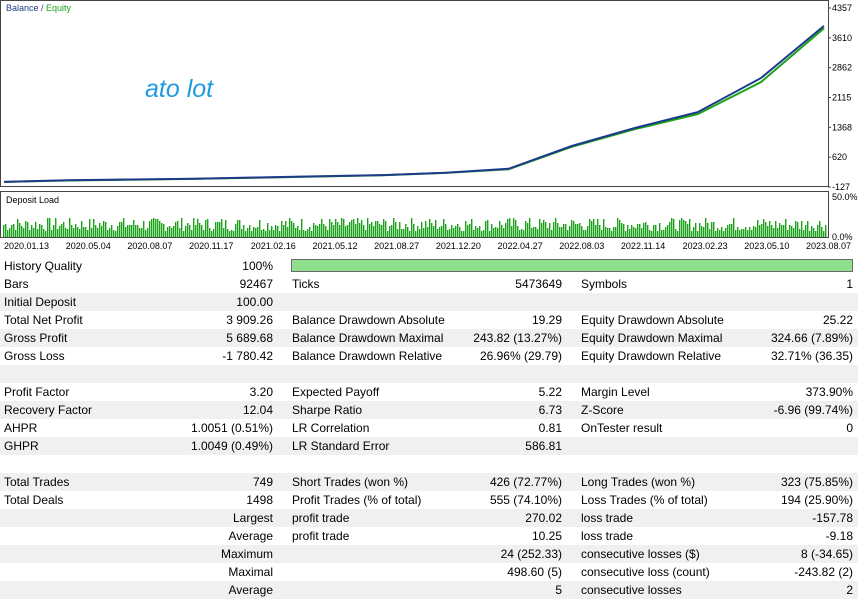 The height and width of the screenshot is (600, 858). What do you see at coordinates (34, 356) in the screenshot?
I see `report-label: Gross Loss` at bounding box center [34, 356].